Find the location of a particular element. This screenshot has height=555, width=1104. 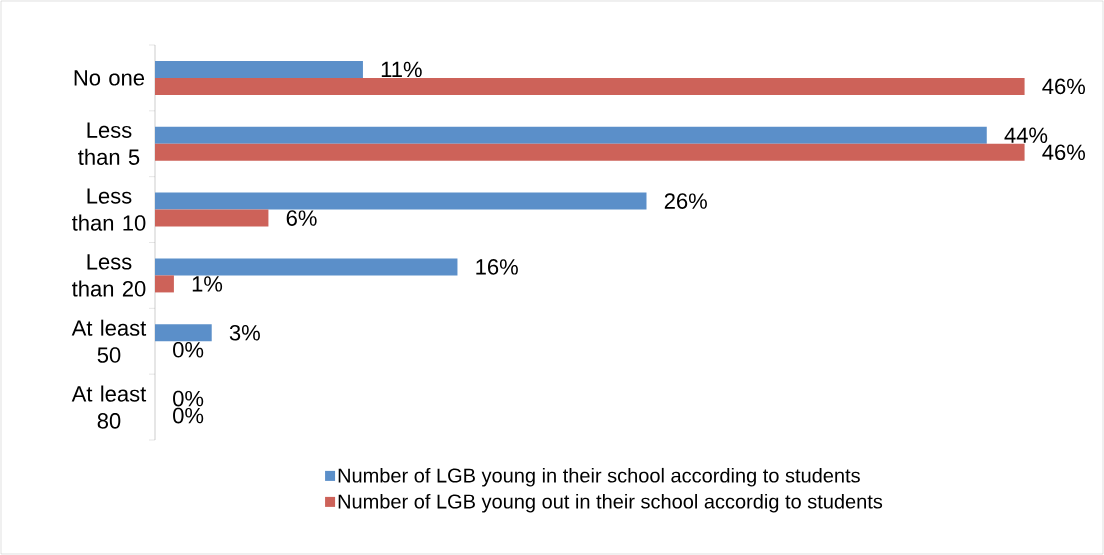

data-label: 3% is located at coordinates (244, 332).